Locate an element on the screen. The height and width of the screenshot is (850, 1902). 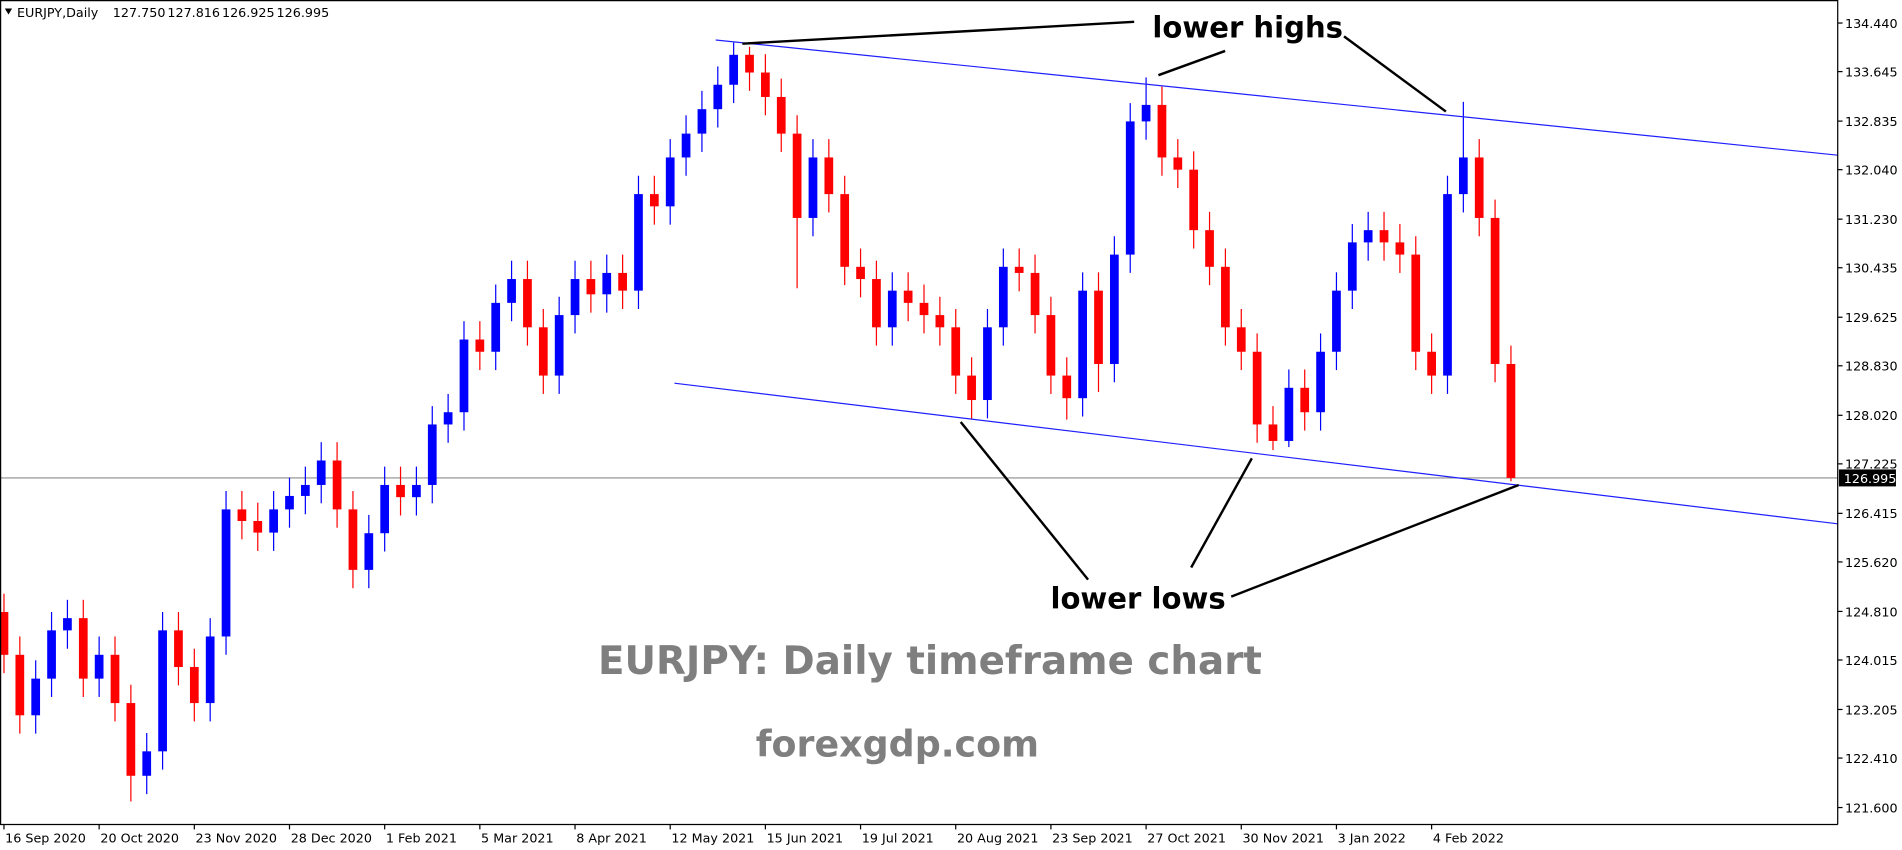
x-tick-label: 23 Sep 2021 is located at coordinates (1092, 839).